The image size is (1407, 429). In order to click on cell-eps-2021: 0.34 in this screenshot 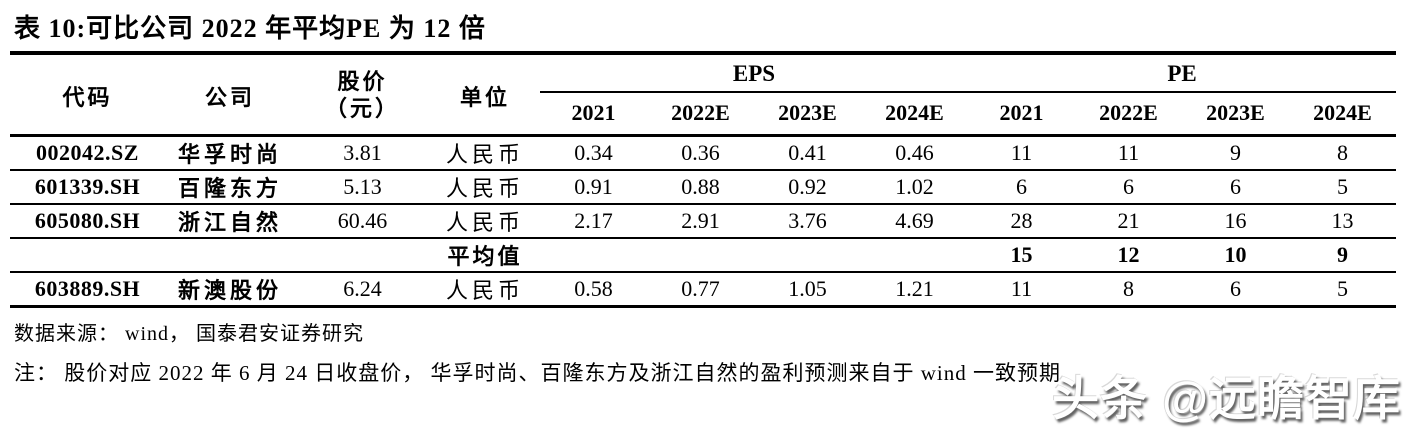, I will do `click(593, 152)`.